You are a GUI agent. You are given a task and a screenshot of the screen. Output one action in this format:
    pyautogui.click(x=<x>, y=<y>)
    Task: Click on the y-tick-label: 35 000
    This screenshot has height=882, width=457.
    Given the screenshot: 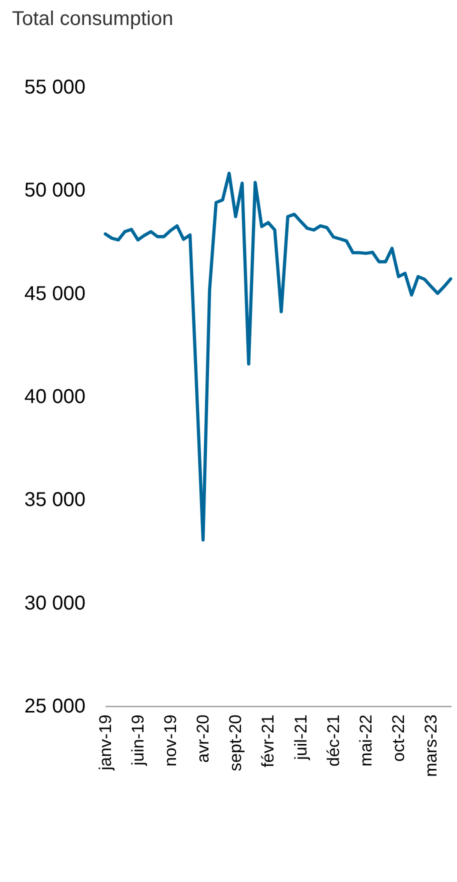 What is the action you would take?
    pyautogui.click(x=55, y=500)
    